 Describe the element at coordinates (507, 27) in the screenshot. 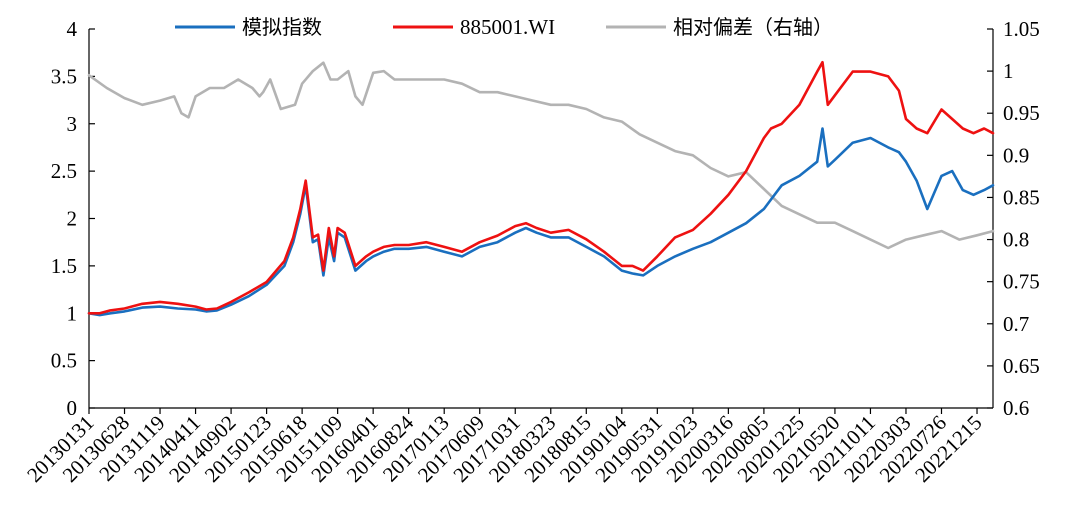

I see `legend-label-1: 885001.WI` at that location.